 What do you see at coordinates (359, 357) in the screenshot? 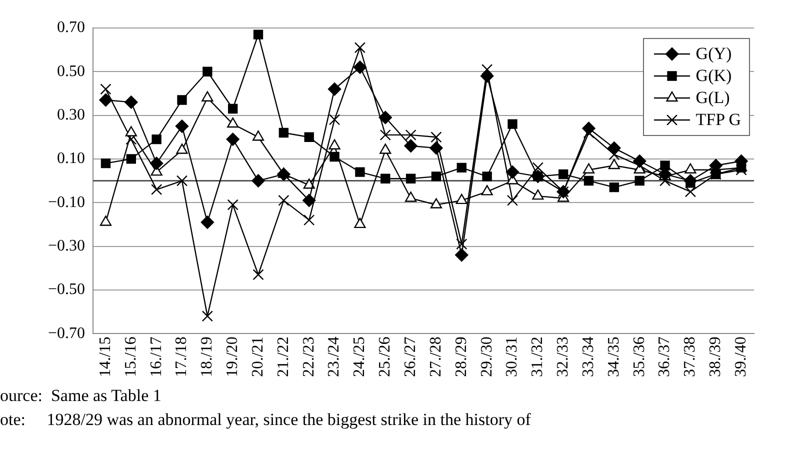
I see `x-tick-label: 24./25` at bounding box center [359, 357].